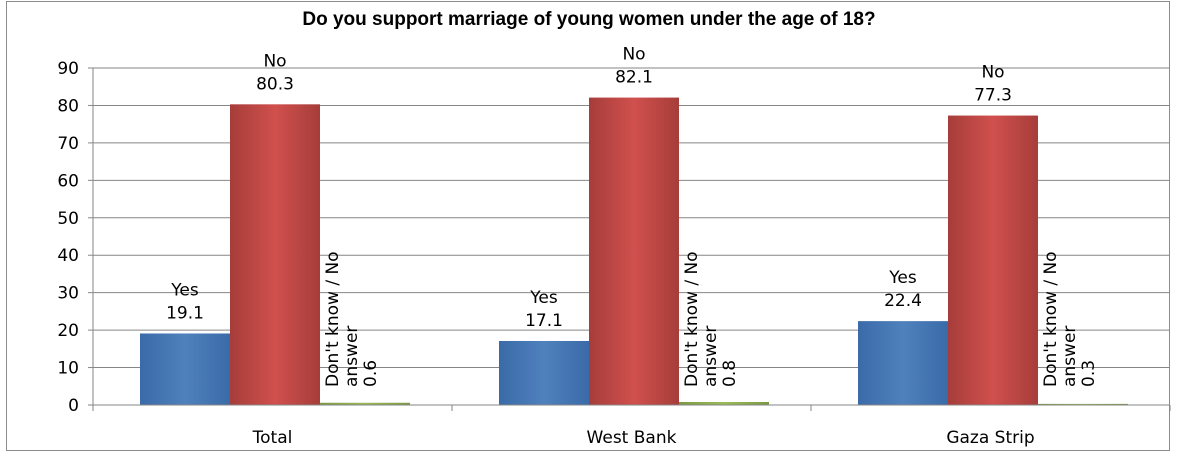  I want to click on y-tick-label: 30, so click(68, 294).